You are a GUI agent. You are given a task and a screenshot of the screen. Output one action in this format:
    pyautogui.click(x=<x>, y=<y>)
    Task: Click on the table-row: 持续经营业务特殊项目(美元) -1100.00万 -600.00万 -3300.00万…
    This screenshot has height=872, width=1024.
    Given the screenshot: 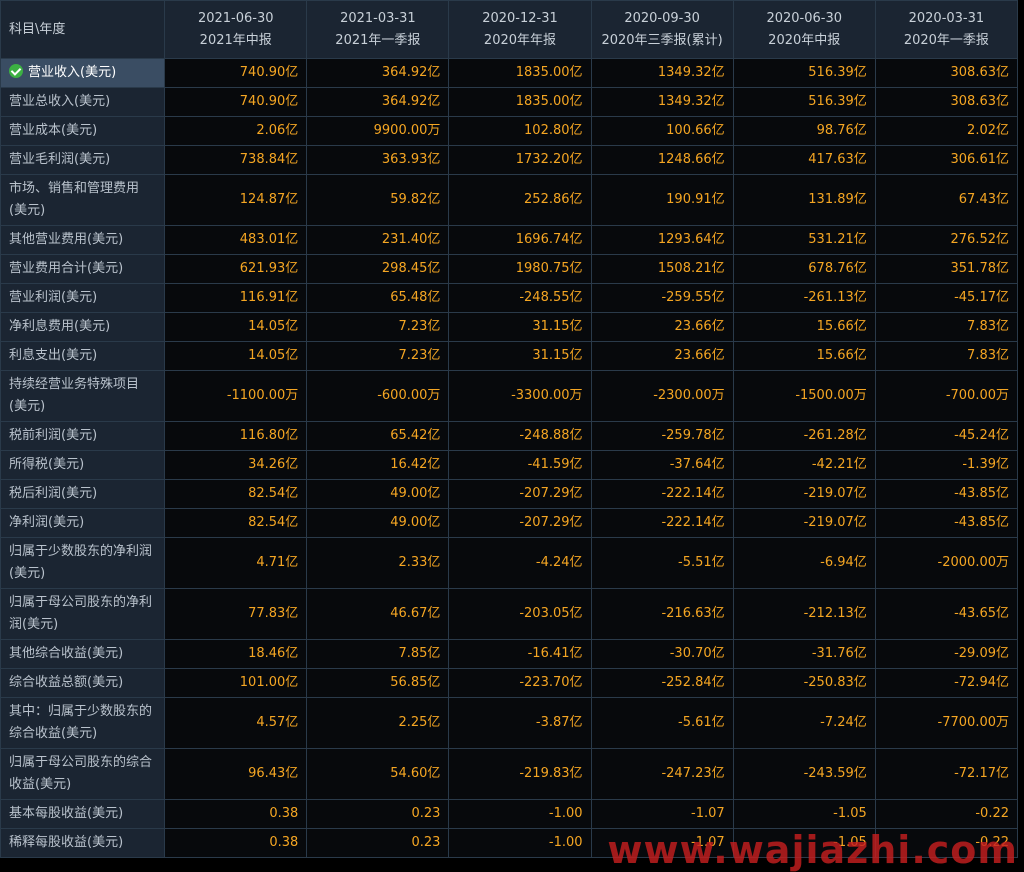 What is the action you would take?
    pyautogui.click(x=509, y=396)
    